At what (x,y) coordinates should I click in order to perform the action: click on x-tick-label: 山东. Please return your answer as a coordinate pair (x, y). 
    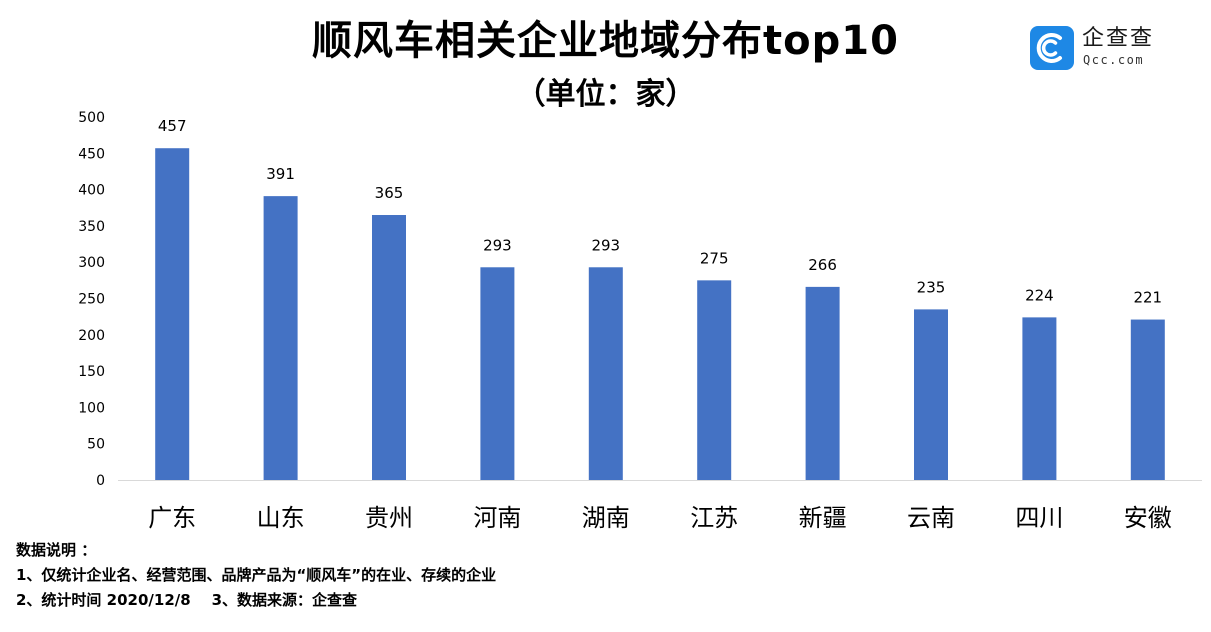
    Looking at the image, I should click on (281, 518).